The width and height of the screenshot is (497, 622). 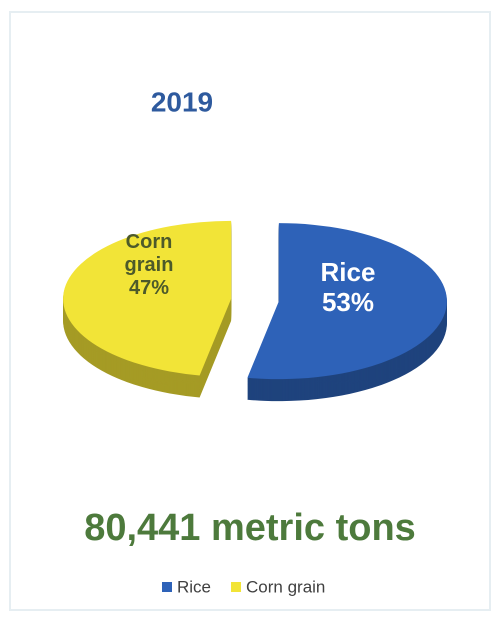 What do you see at coordinates (194, 586) in the screenshot?
I see `legend-label: Rice` at bounding box center [194, 586].